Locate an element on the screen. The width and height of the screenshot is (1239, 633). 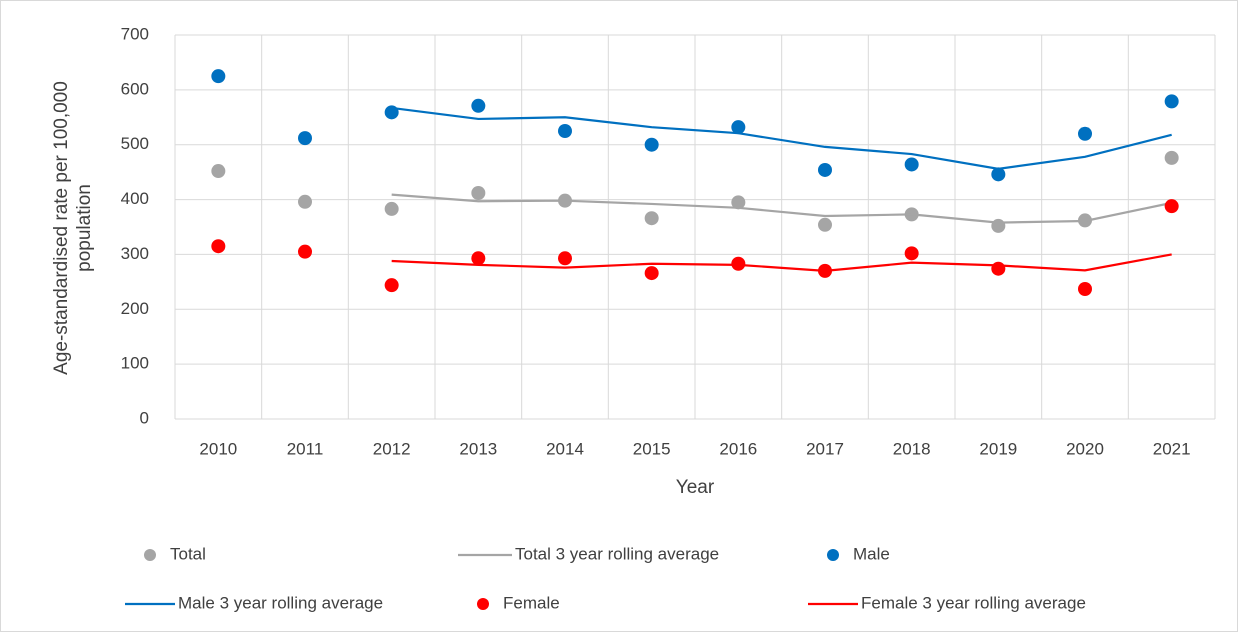
legend-label: Female is located at coordinates (531, 602).